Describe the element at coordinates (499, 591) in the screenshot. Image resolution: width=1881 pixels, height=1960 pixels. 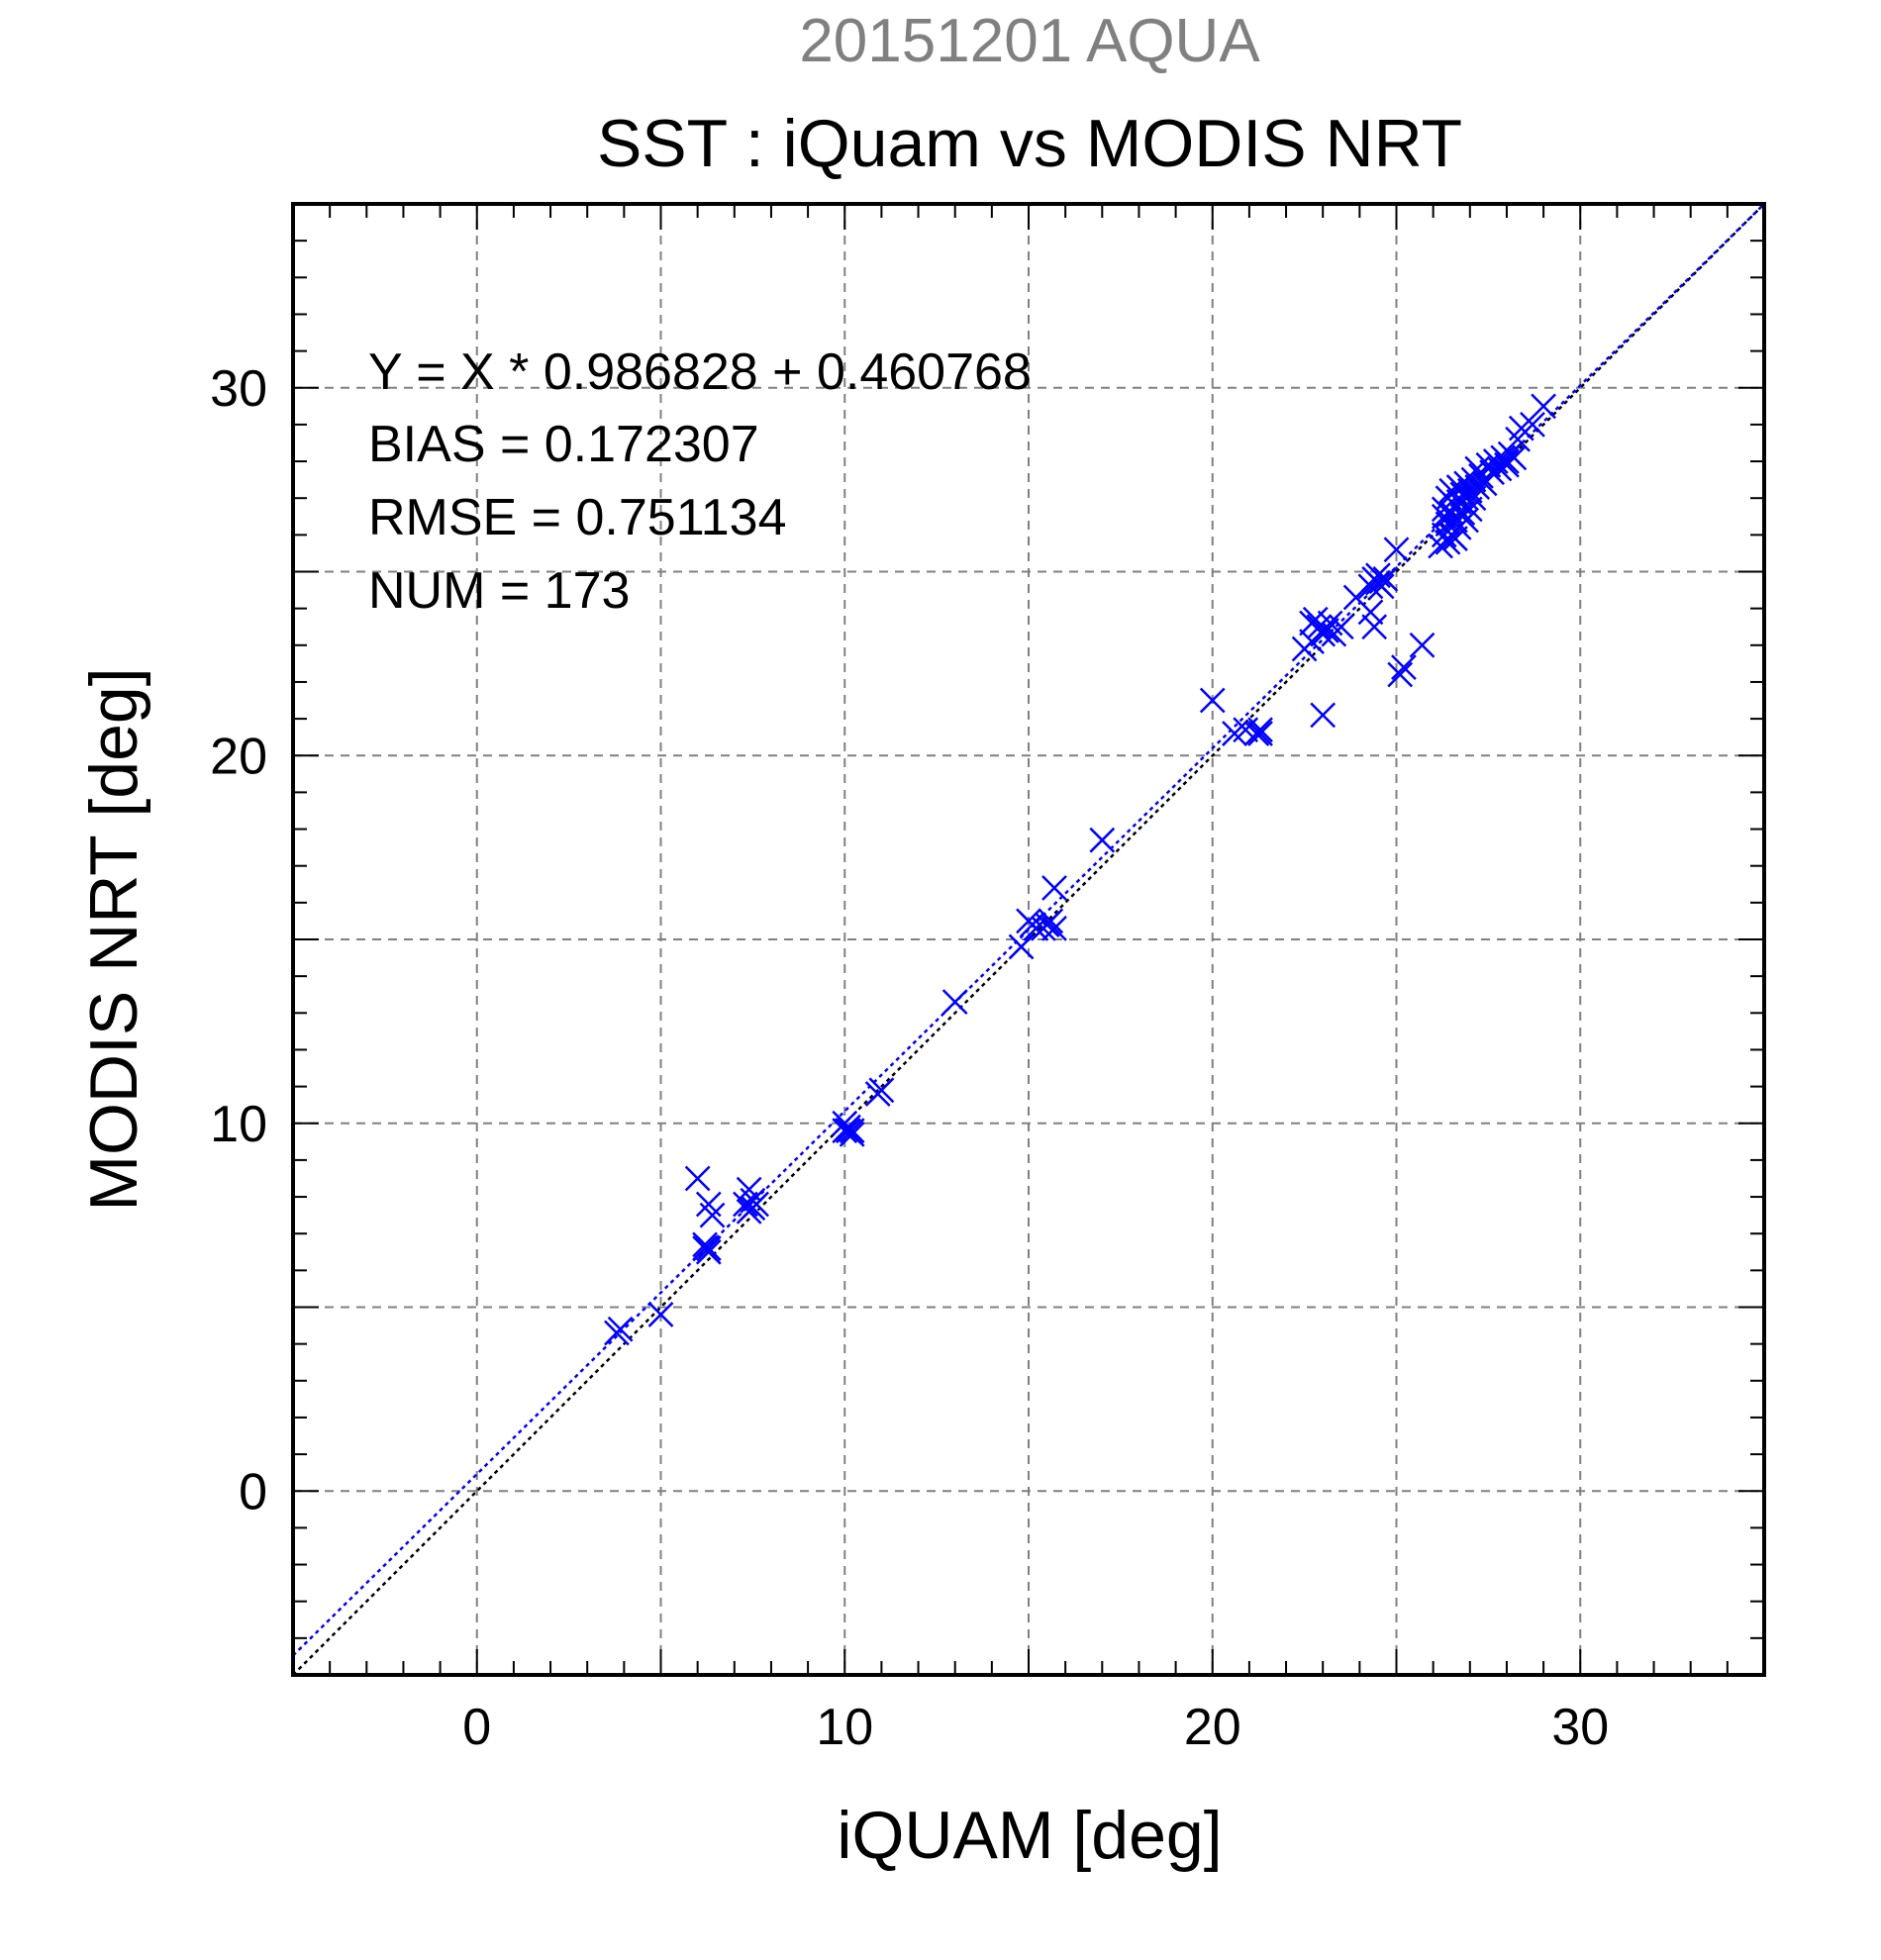
I see `num-stat: NUM = 173` at that location.